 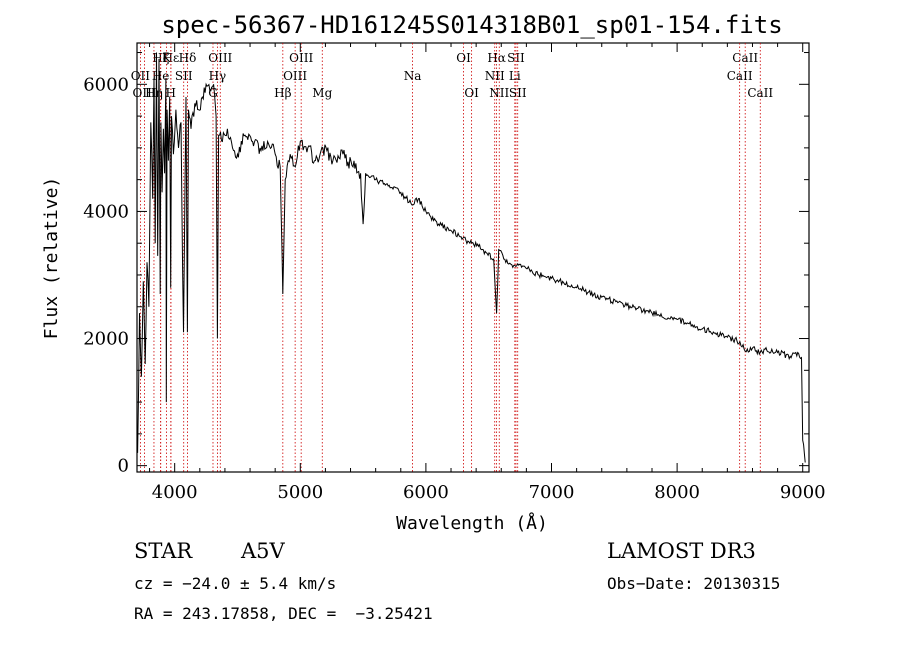 What do you see at coordinates (235, 583) in the screenshot?
I see `redshift-cz: cz = −24.0 ± 5.4 km/s` at bounding box center [235, 583].